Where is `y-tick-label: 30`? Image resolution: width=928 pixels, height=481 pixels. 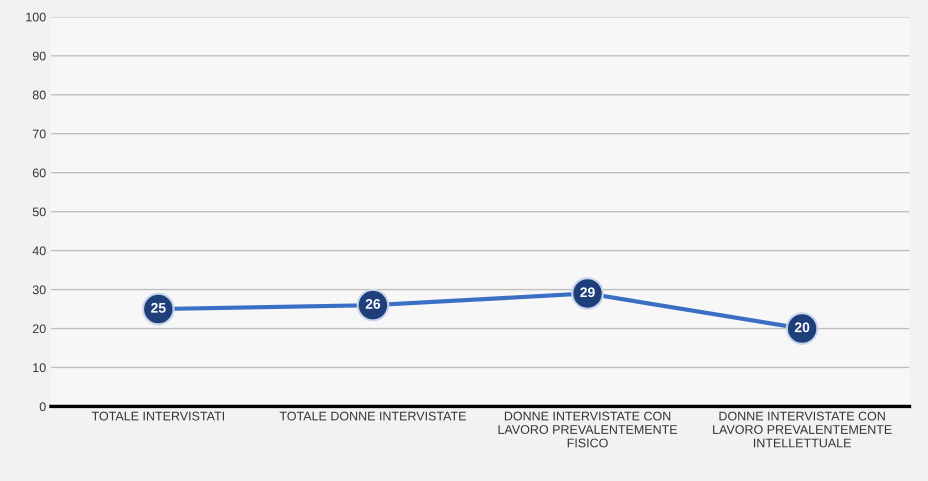
y-tick-label: 30 is located at coordinates (39, 289).